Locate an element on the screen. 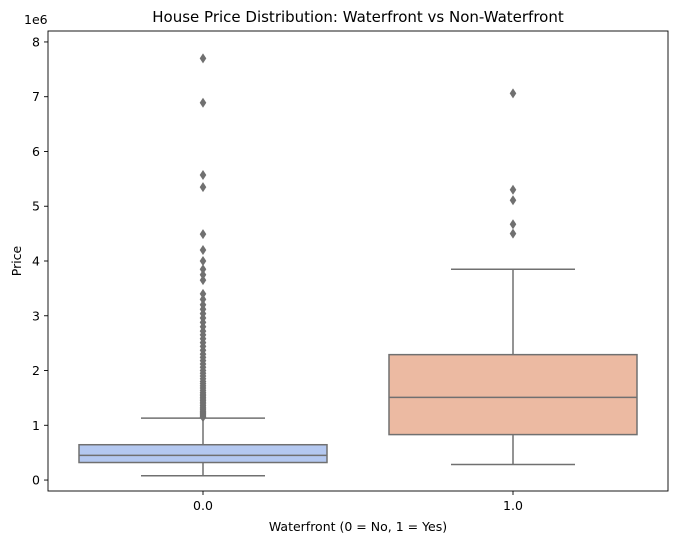  y-tick-label: 7 is located at coordinates (36, 96).